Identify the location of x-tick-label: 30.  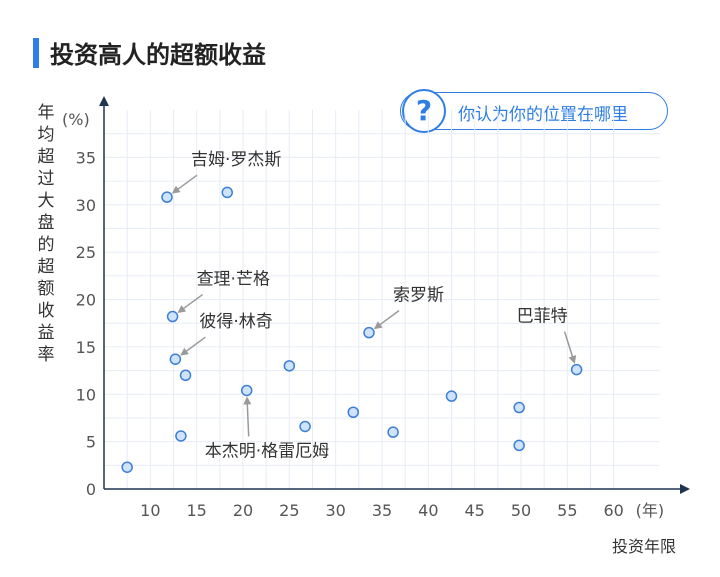
(335, 510).